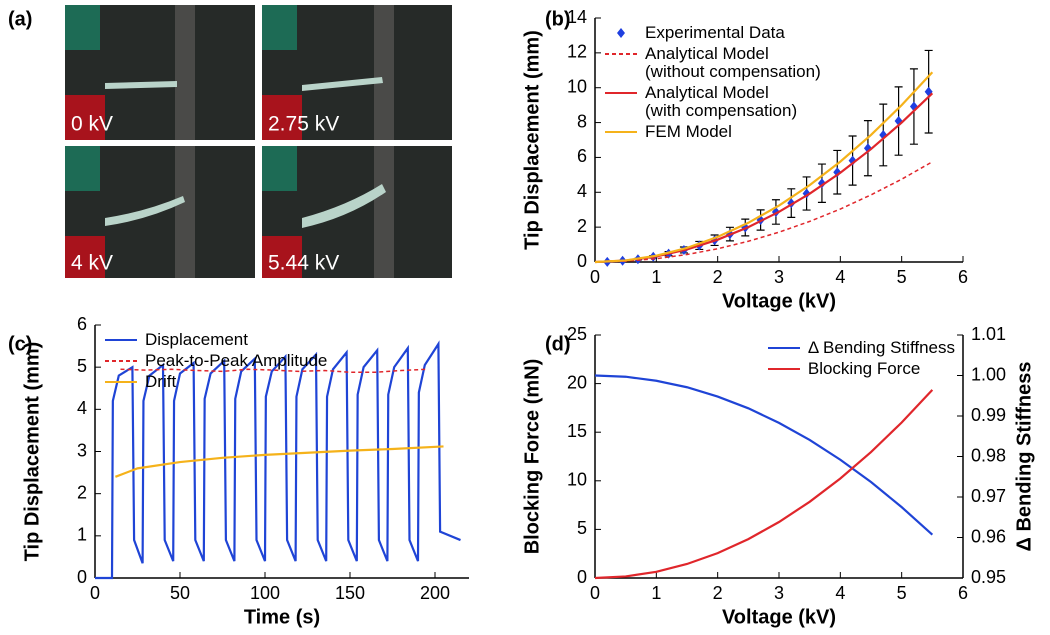 This screenshot has height=635, width=1050. I want to click on y2-tick-label: 0.99, so click(988, 415).